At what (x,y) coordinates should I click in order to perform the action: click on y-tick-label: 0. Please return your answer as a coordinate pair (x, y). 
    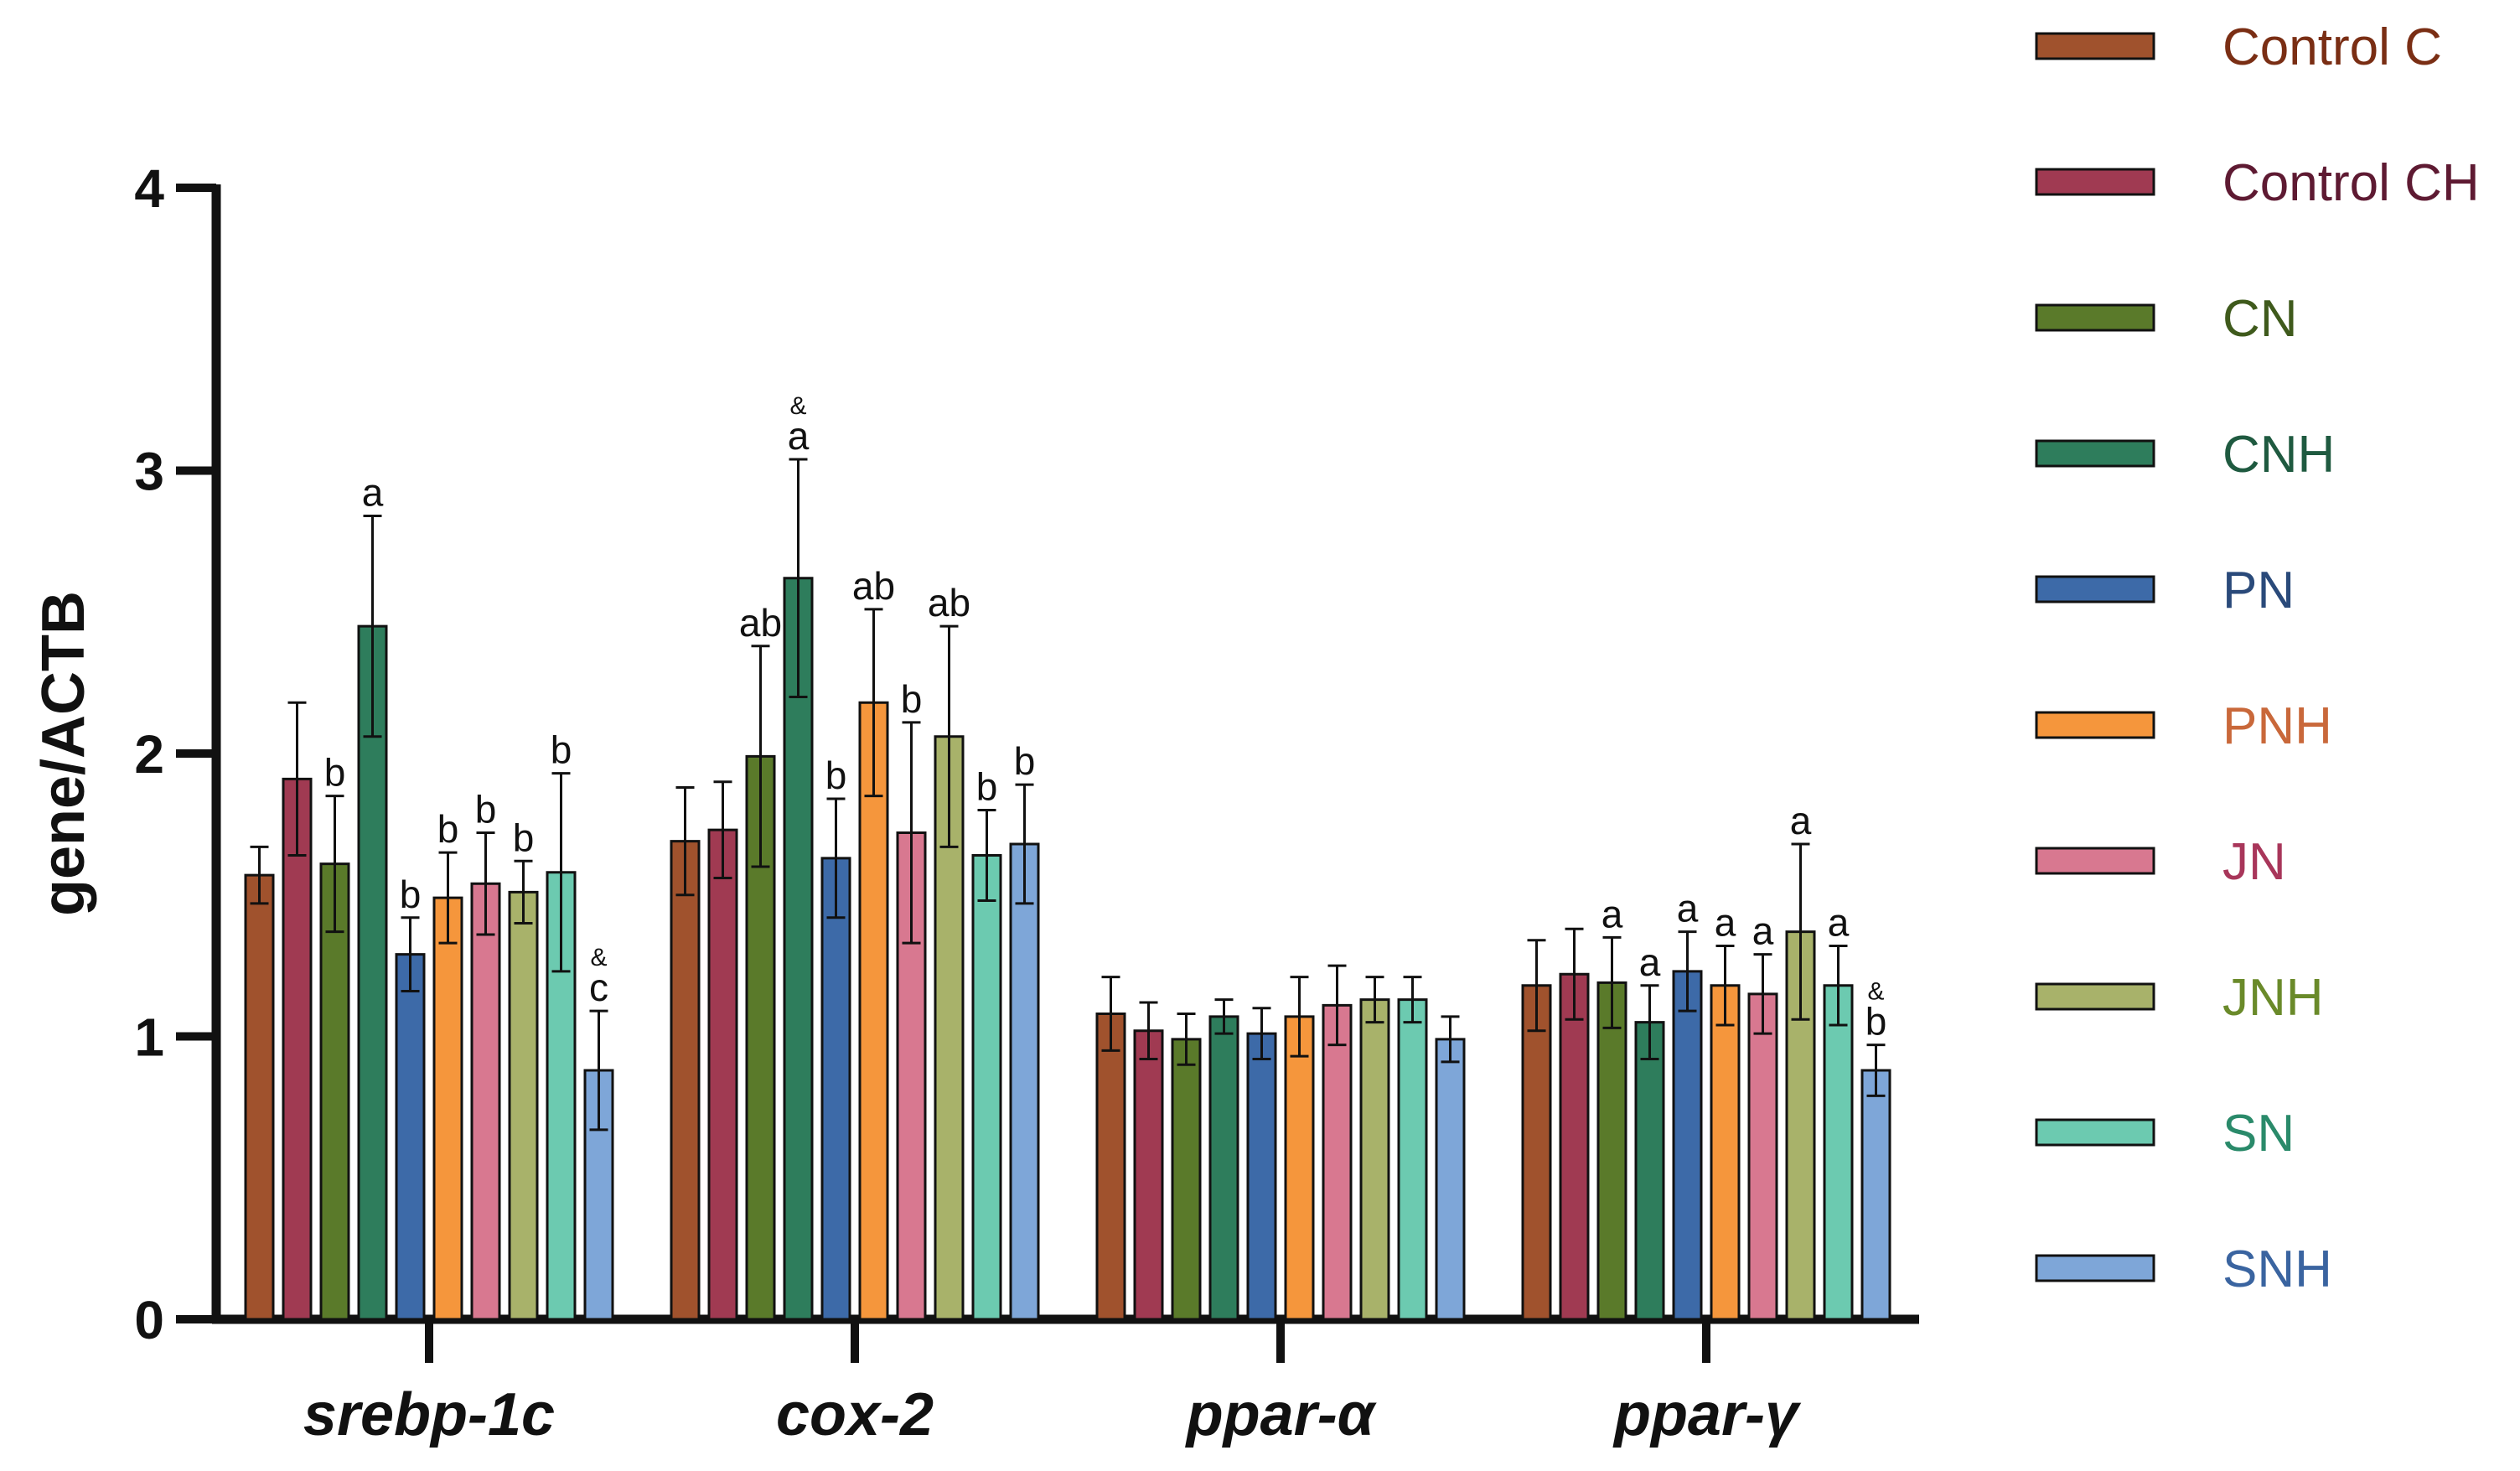
    Looking at the image, I should click on (149, 1320).